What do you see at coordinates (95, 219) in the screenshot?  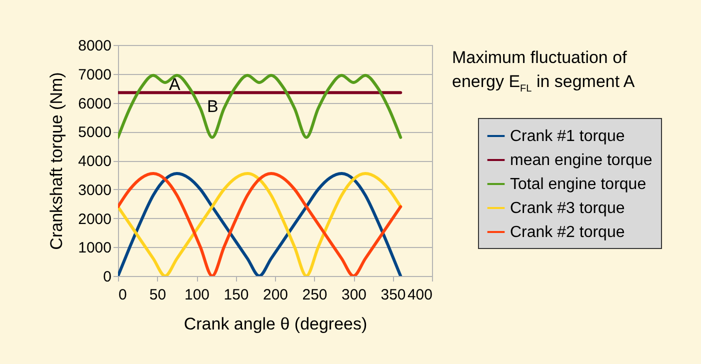 I see `y-tick-label: 2000` at bounding box center [95, 219].